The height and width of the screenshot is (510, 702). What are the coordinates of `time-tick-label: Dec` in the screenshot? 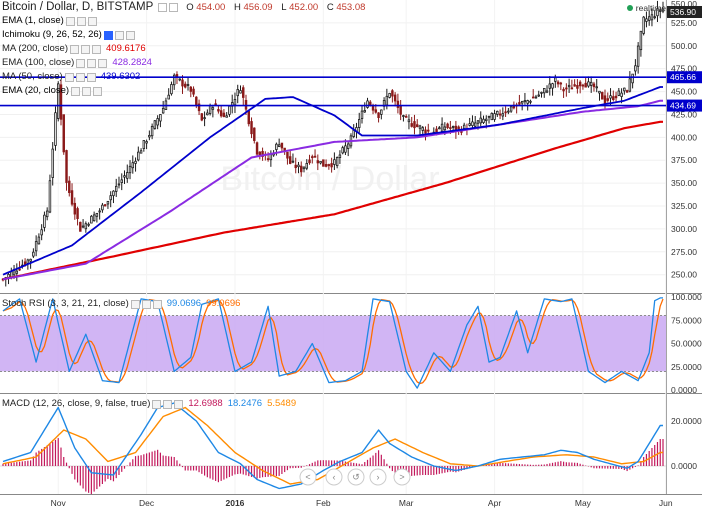 It's located at (147, 503).